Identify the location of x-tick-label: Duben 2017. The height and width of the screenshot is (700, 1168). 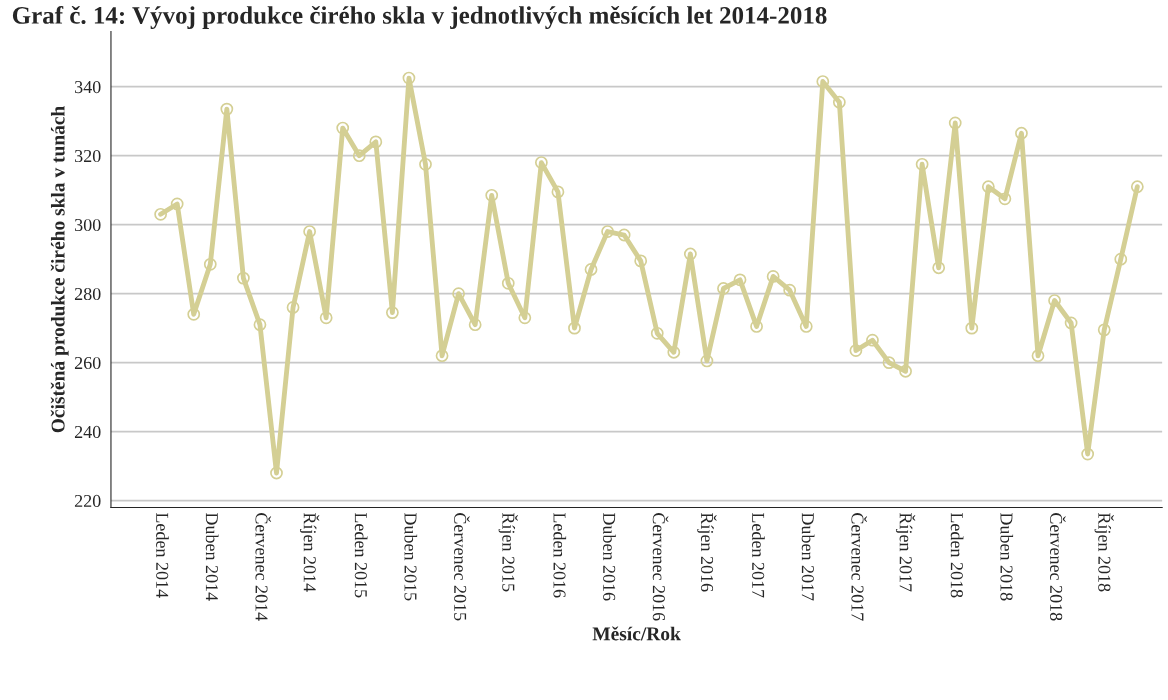
(808, 556).